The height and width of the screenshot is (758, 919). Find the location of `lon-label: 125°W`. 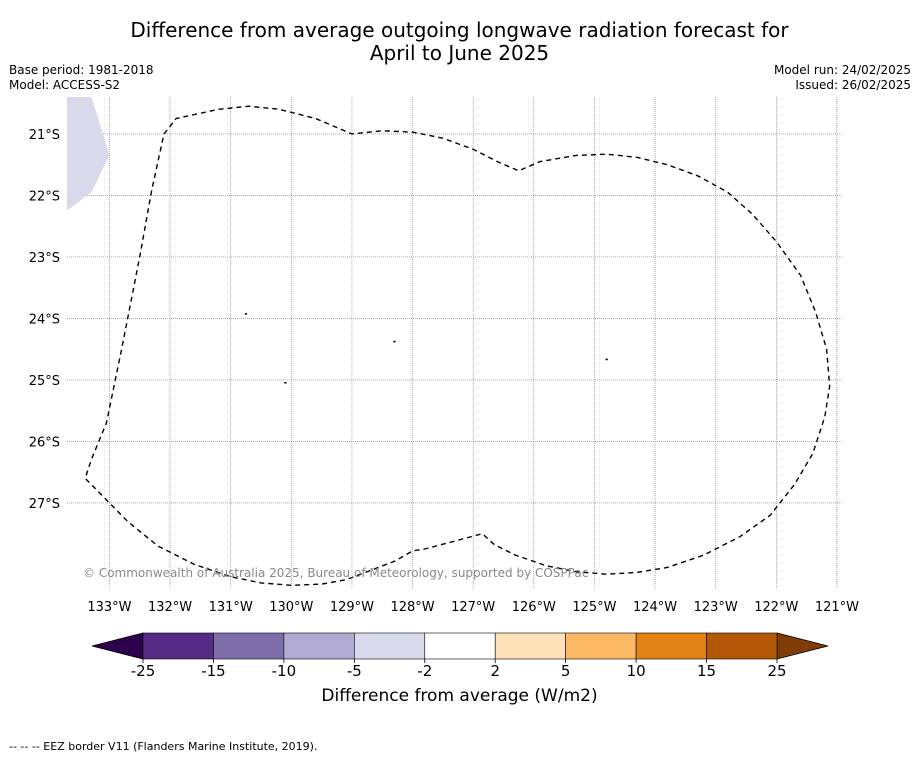

lon-label: 125°W is located at coordinates (594, 607).